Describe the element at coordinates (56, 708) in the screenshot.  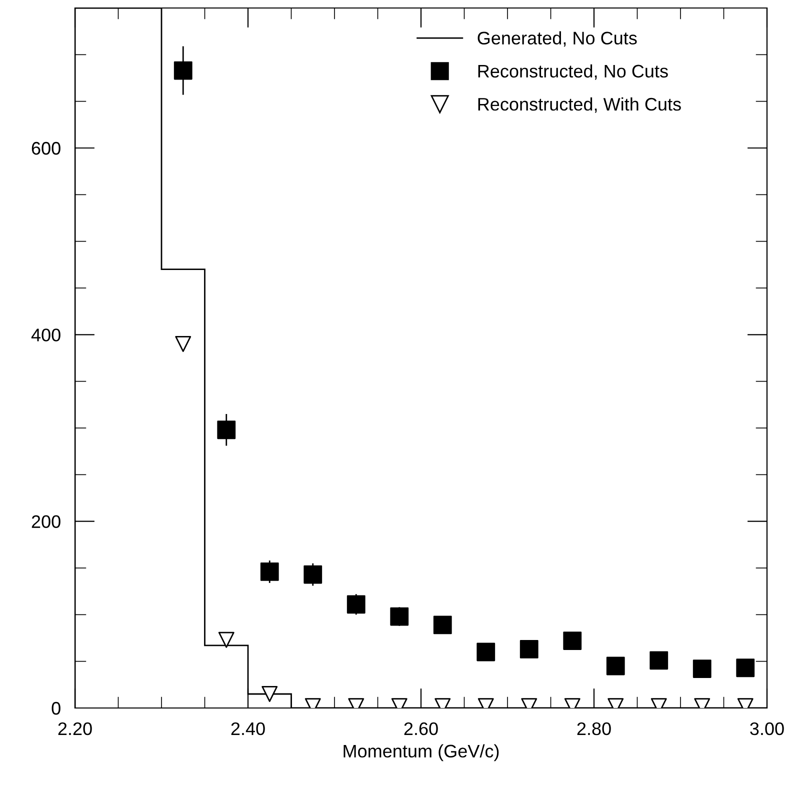
I see `y-tick-label: 0` at that location.